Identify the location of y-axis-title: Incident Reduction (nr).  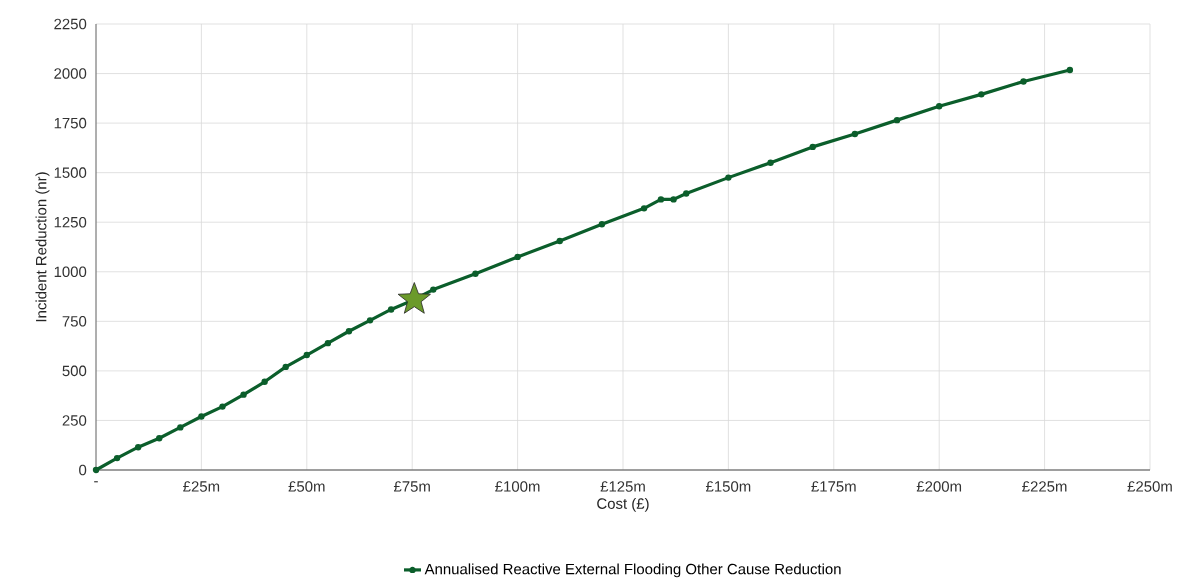
(42, 246).